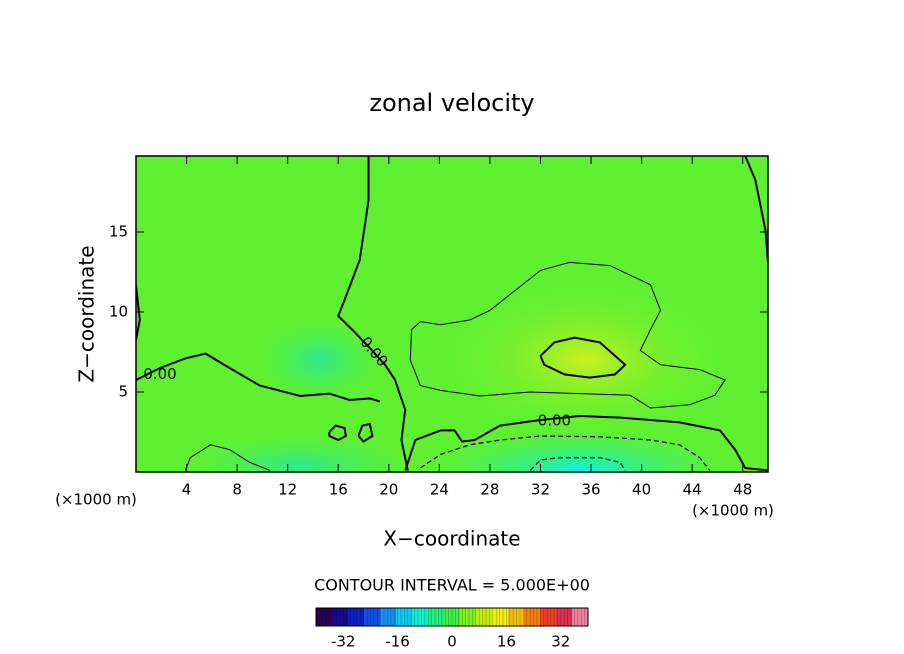  I want to click on colorbar-tick-label: 16, so click(506, 642).